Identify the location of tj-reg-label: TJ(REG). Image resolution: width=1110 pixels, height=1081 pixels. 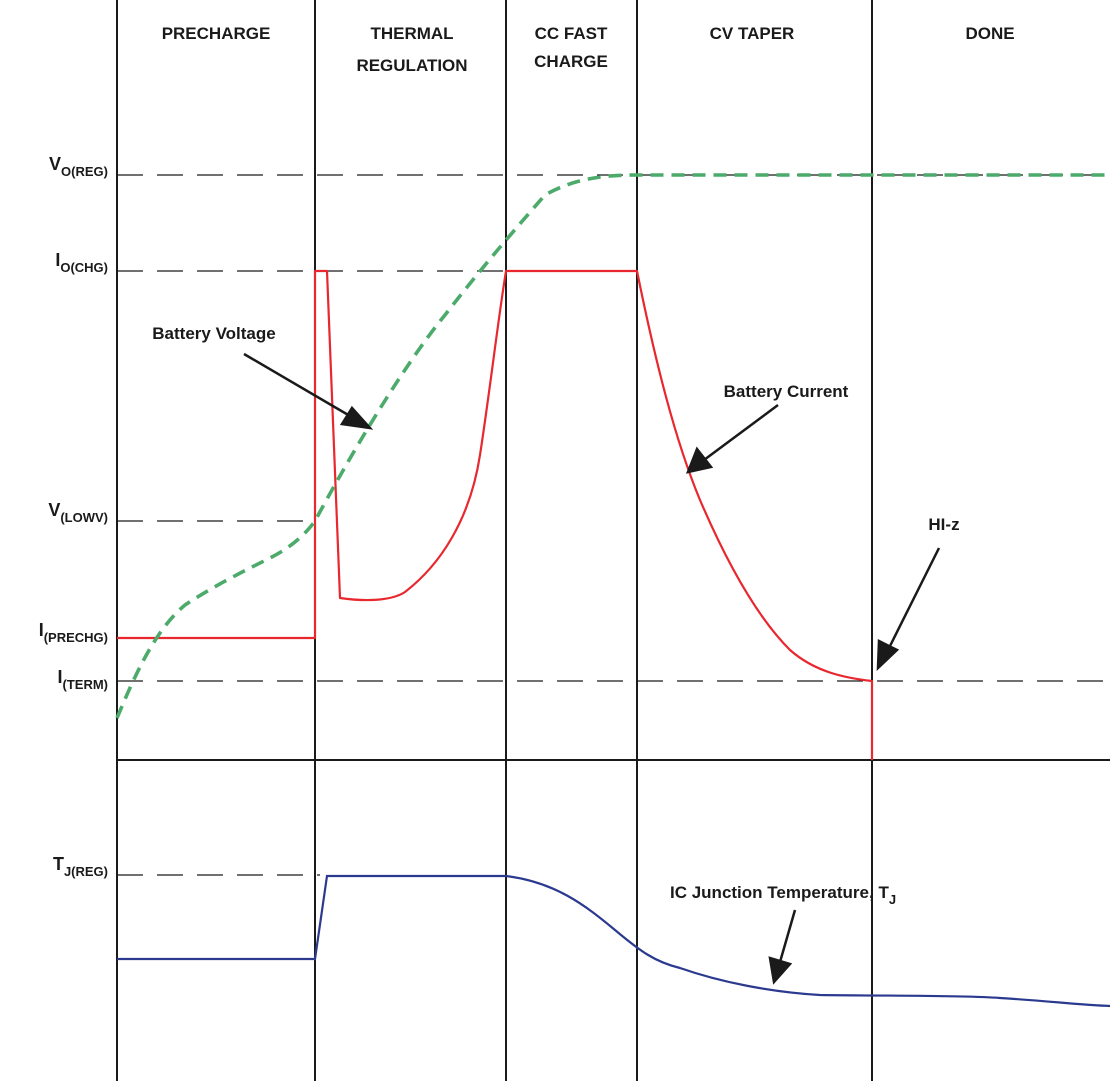
(80, 866).